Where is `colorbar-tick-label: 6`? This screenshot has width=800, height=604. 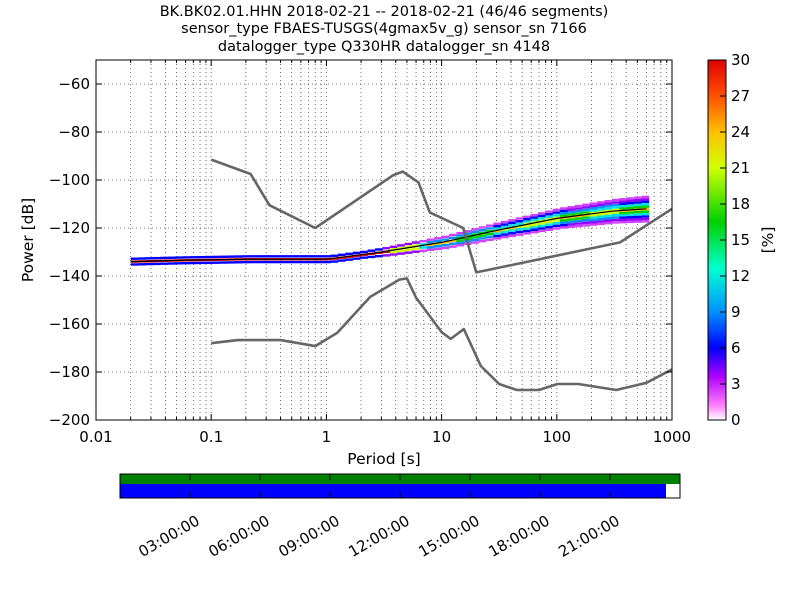 colorbar-tick-label: 6 is located at coordinates (736, 348).